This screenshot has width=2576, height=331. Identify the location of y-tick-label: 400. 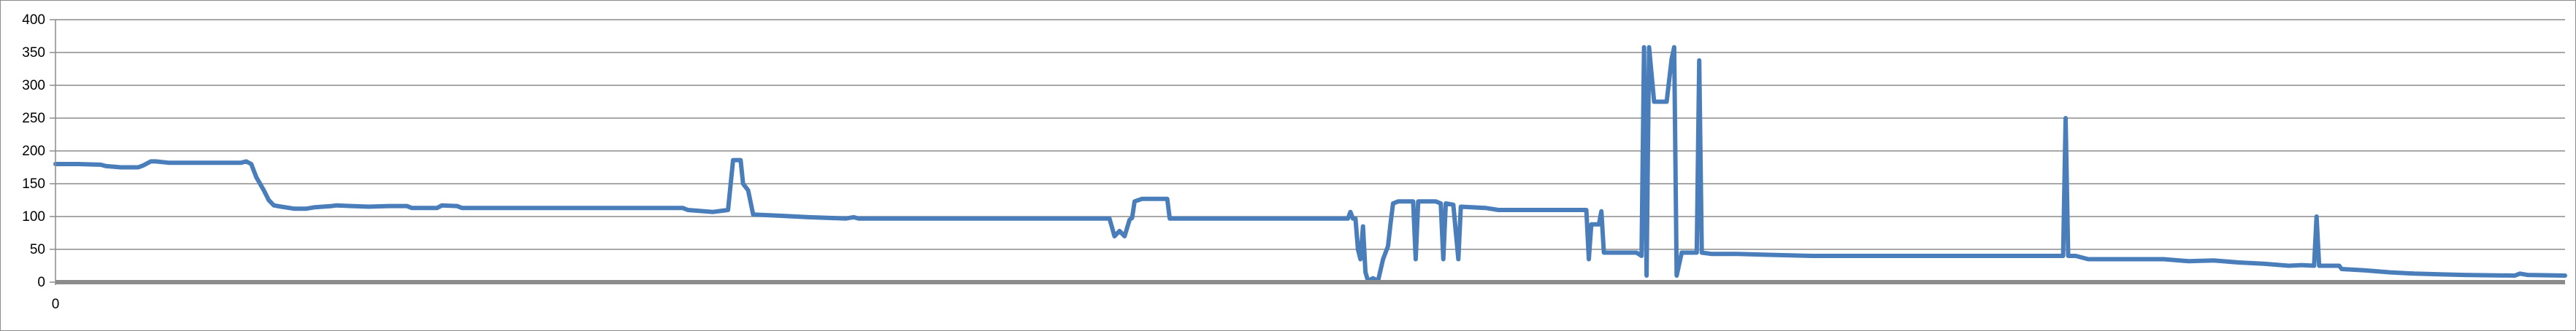
(33, 20).